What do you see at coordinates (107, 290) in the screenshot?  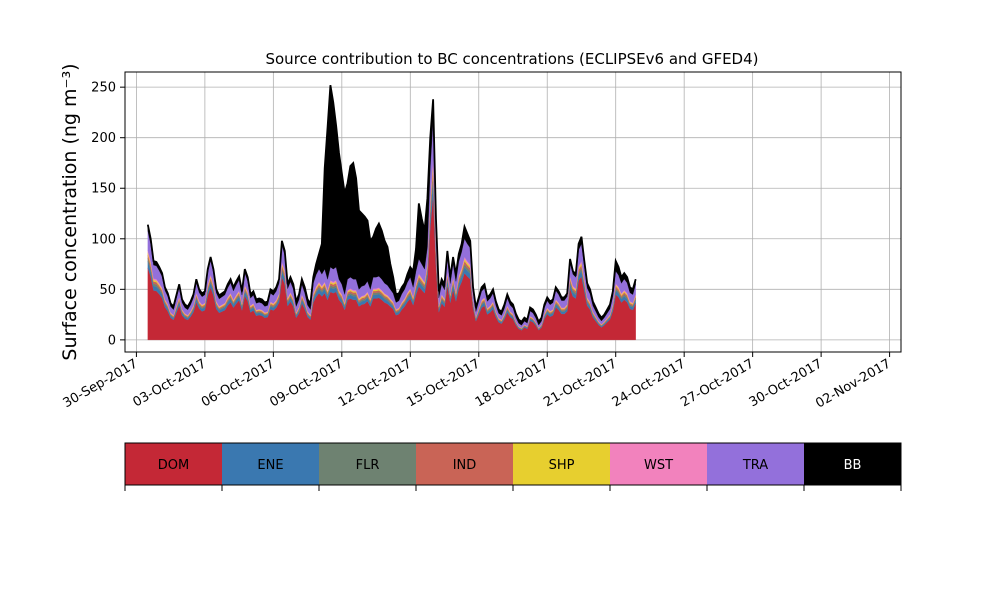 I see `y-tick-label: 50` at bounding box center [107, 290].